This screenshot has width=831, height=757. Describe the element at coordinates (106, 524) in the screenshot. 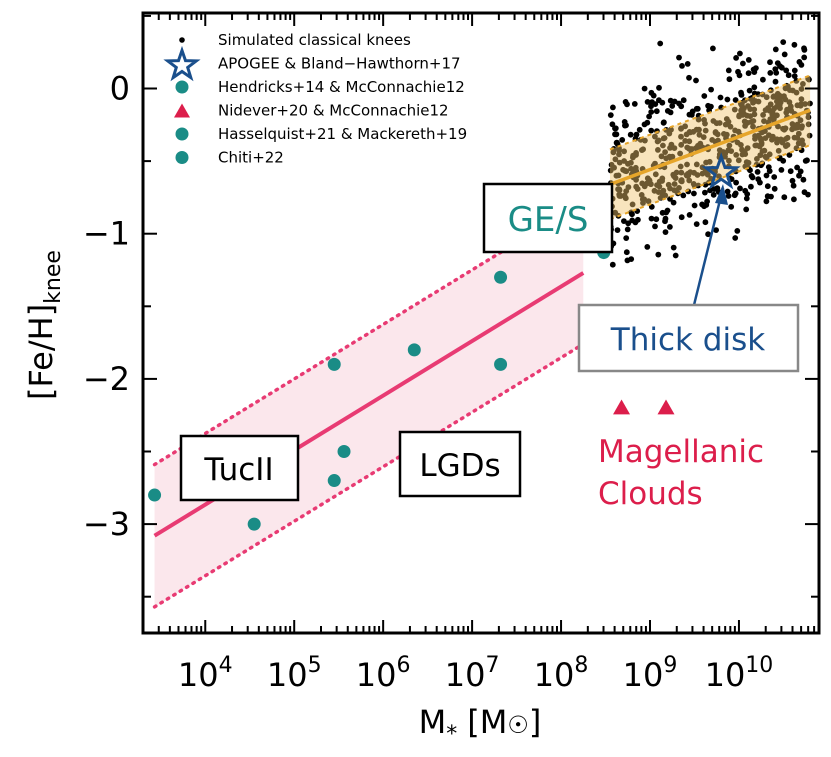

I see `y-tick-label: −3` at that location.